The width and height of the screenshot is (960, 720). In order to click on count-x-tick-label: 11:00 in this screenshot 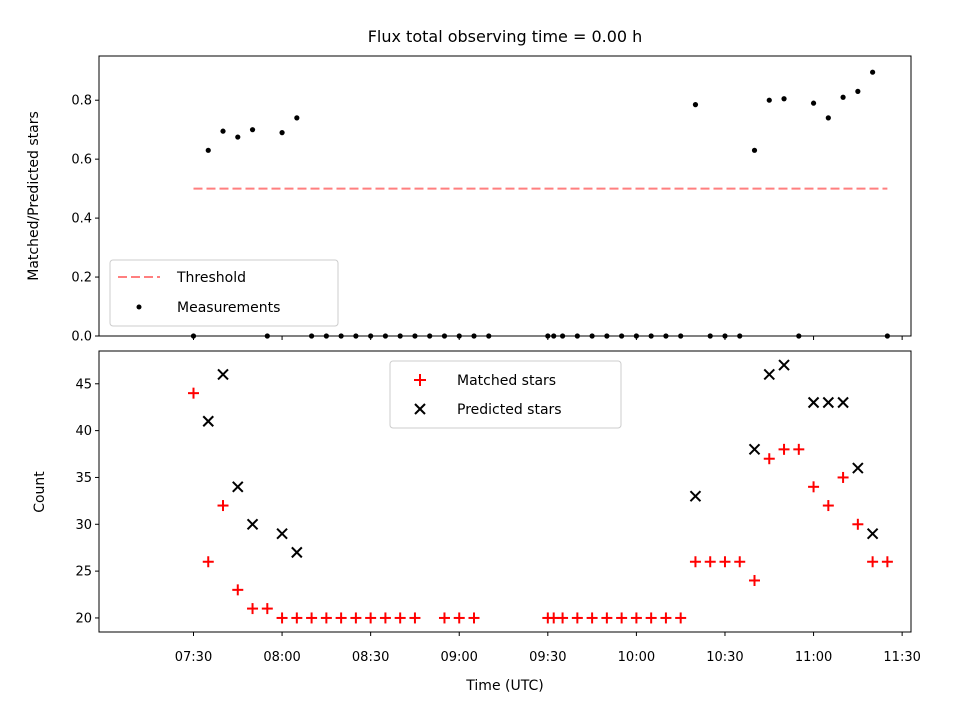, I will do `click(813, 657)`.